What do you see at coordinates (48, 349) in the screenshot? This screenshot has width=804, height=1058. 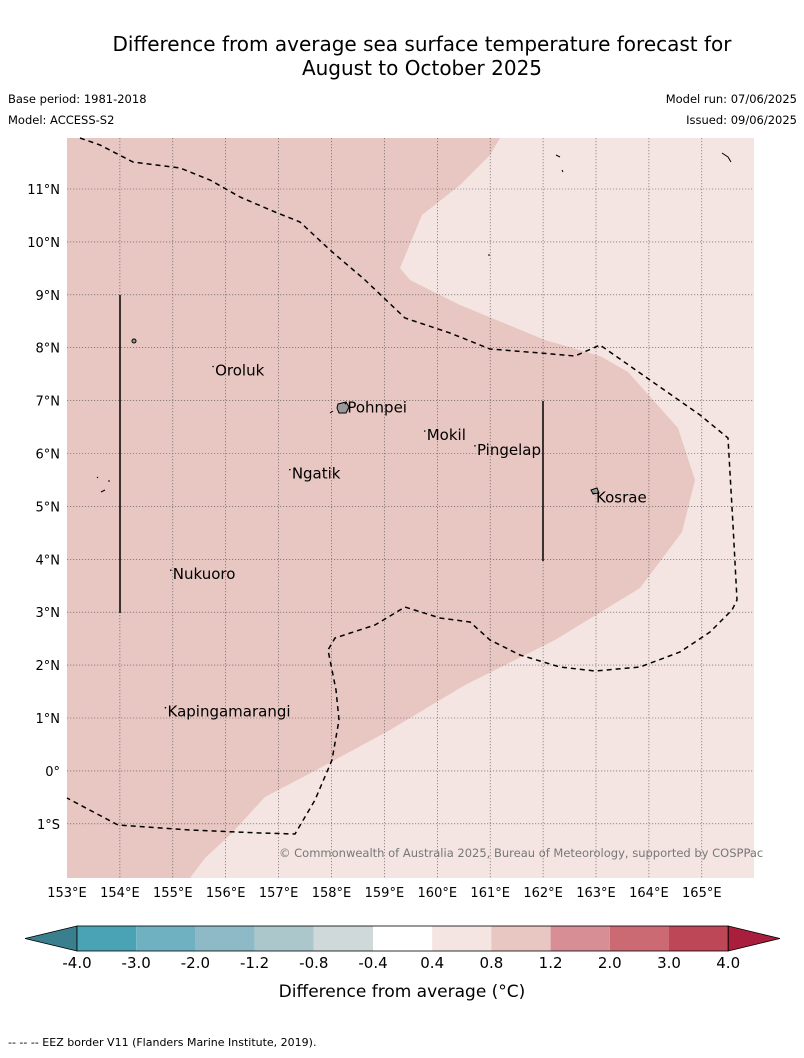 I see `lat-tick-label: 8°N` at bounding box center [48, 349].